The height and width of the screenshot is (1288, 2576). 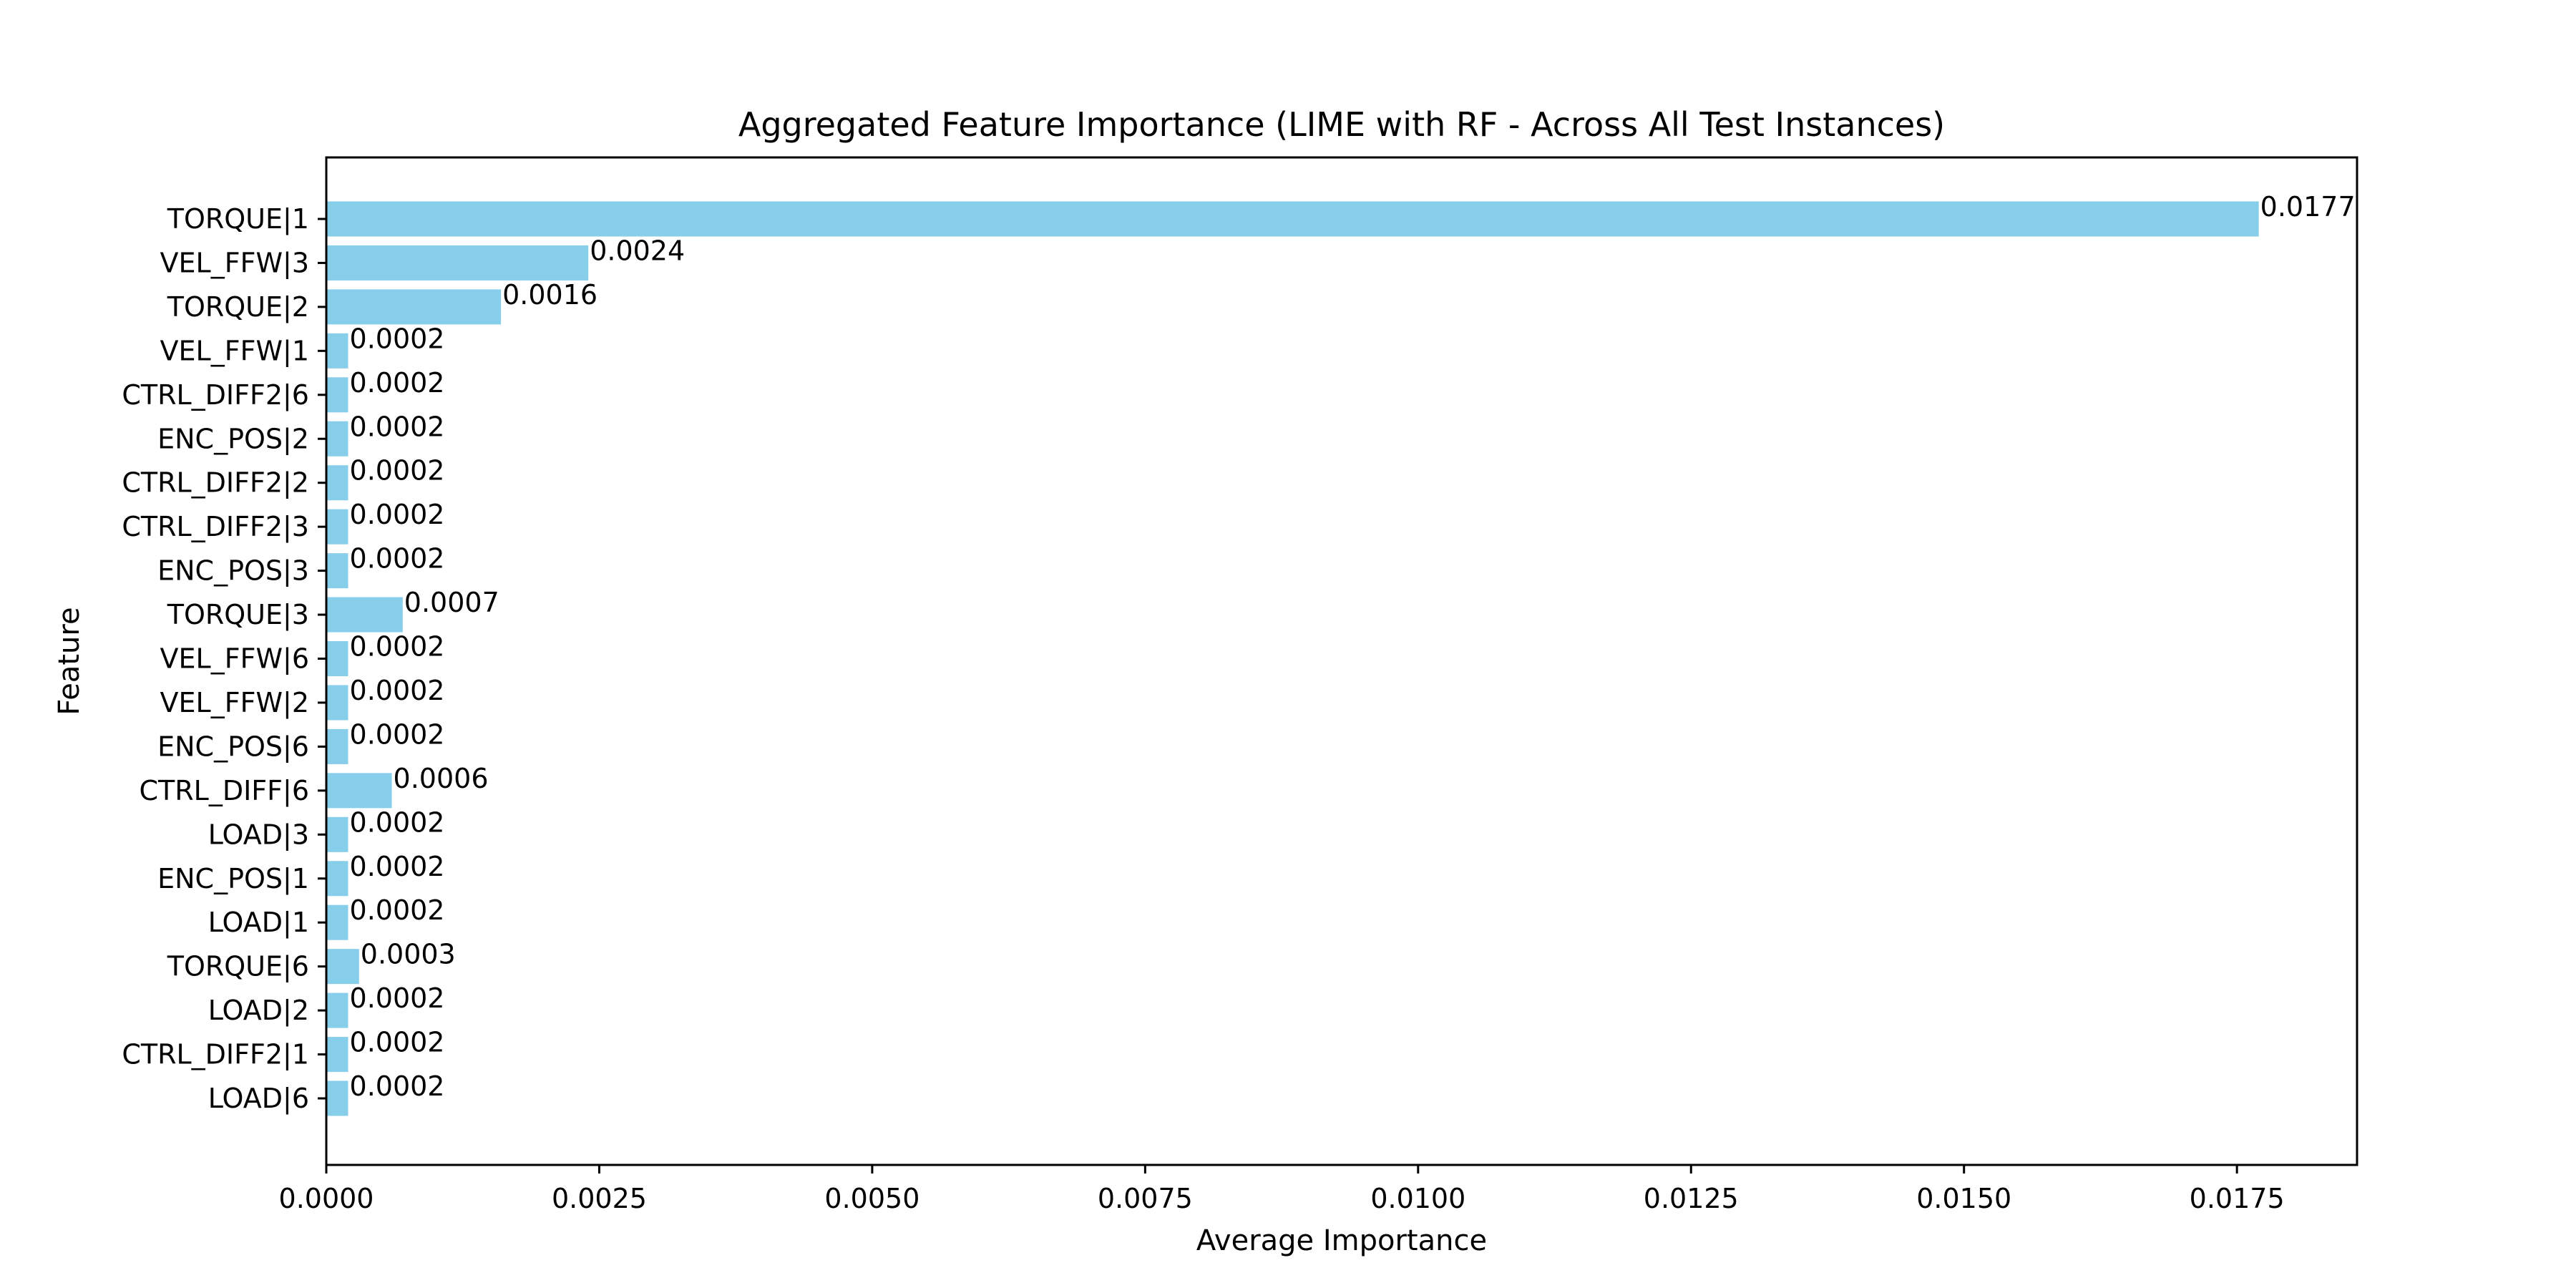 What do you see at coordinates (397, 998) in the screenshot?
I see `data-label-load-2: 0.0002` at bounding box center [397, 998].